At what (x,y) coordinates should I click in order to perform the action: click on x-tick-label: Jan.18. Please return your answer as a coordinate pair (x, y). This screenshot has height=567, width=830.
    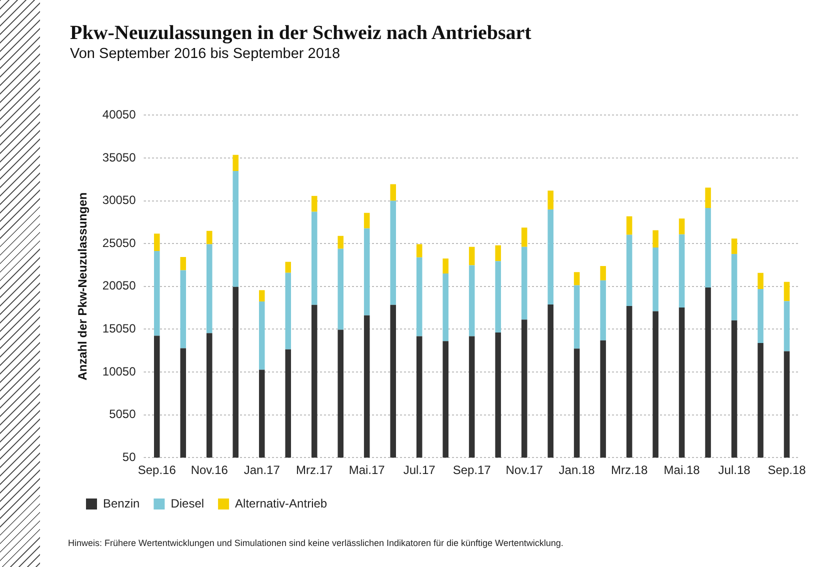
    Looking at the image, I should click on (577, 470).